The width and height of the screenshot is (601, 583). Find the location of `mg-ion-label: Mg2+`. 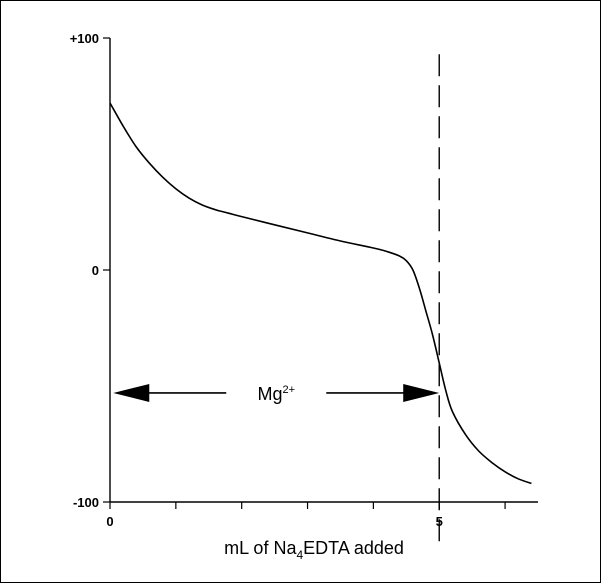

mg-ion-label: Mg2+ is located at coordinates (276, 394).